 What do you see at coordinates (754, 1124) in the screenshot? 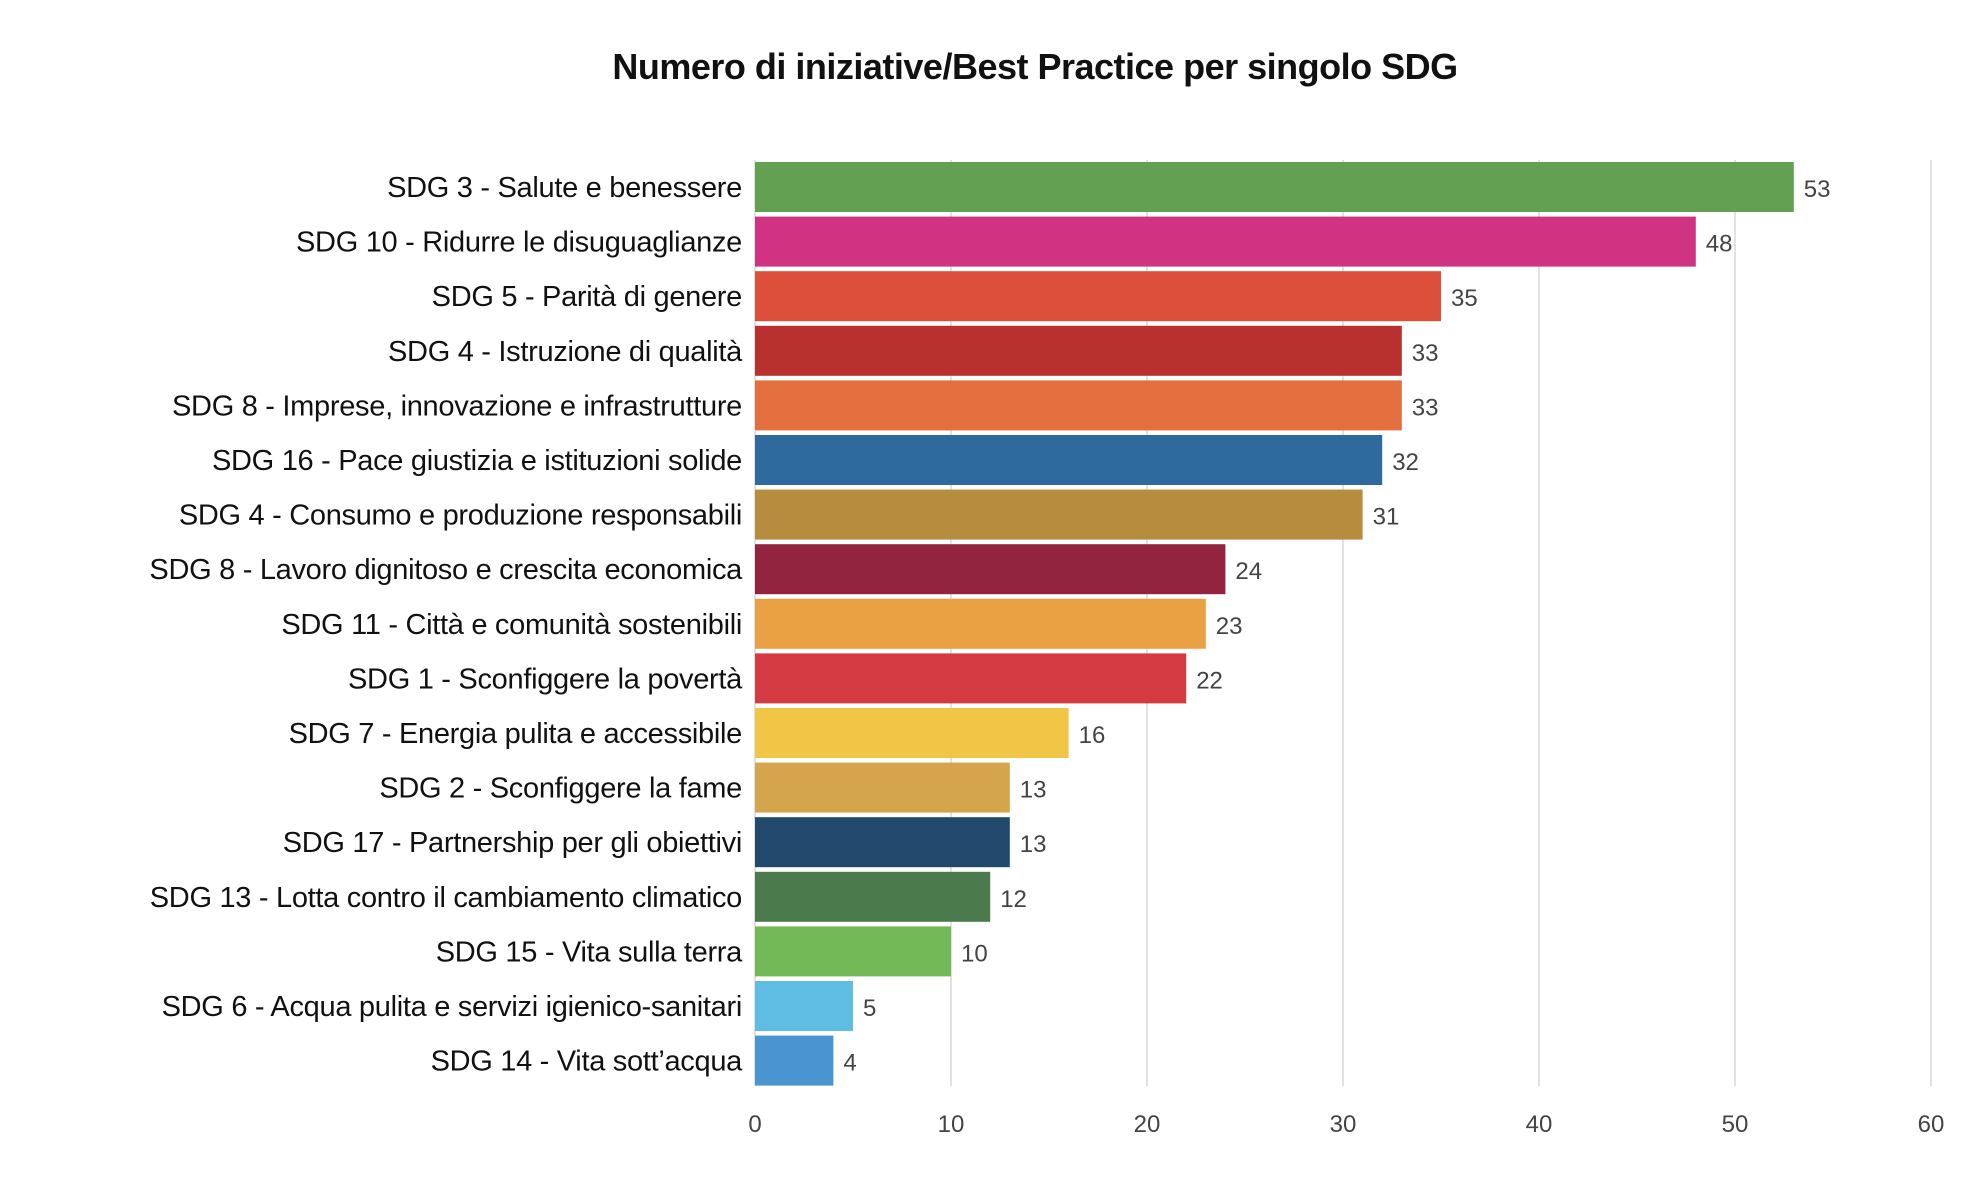
I see `x-tick-label: 0` at bounding box center [754, 1124].